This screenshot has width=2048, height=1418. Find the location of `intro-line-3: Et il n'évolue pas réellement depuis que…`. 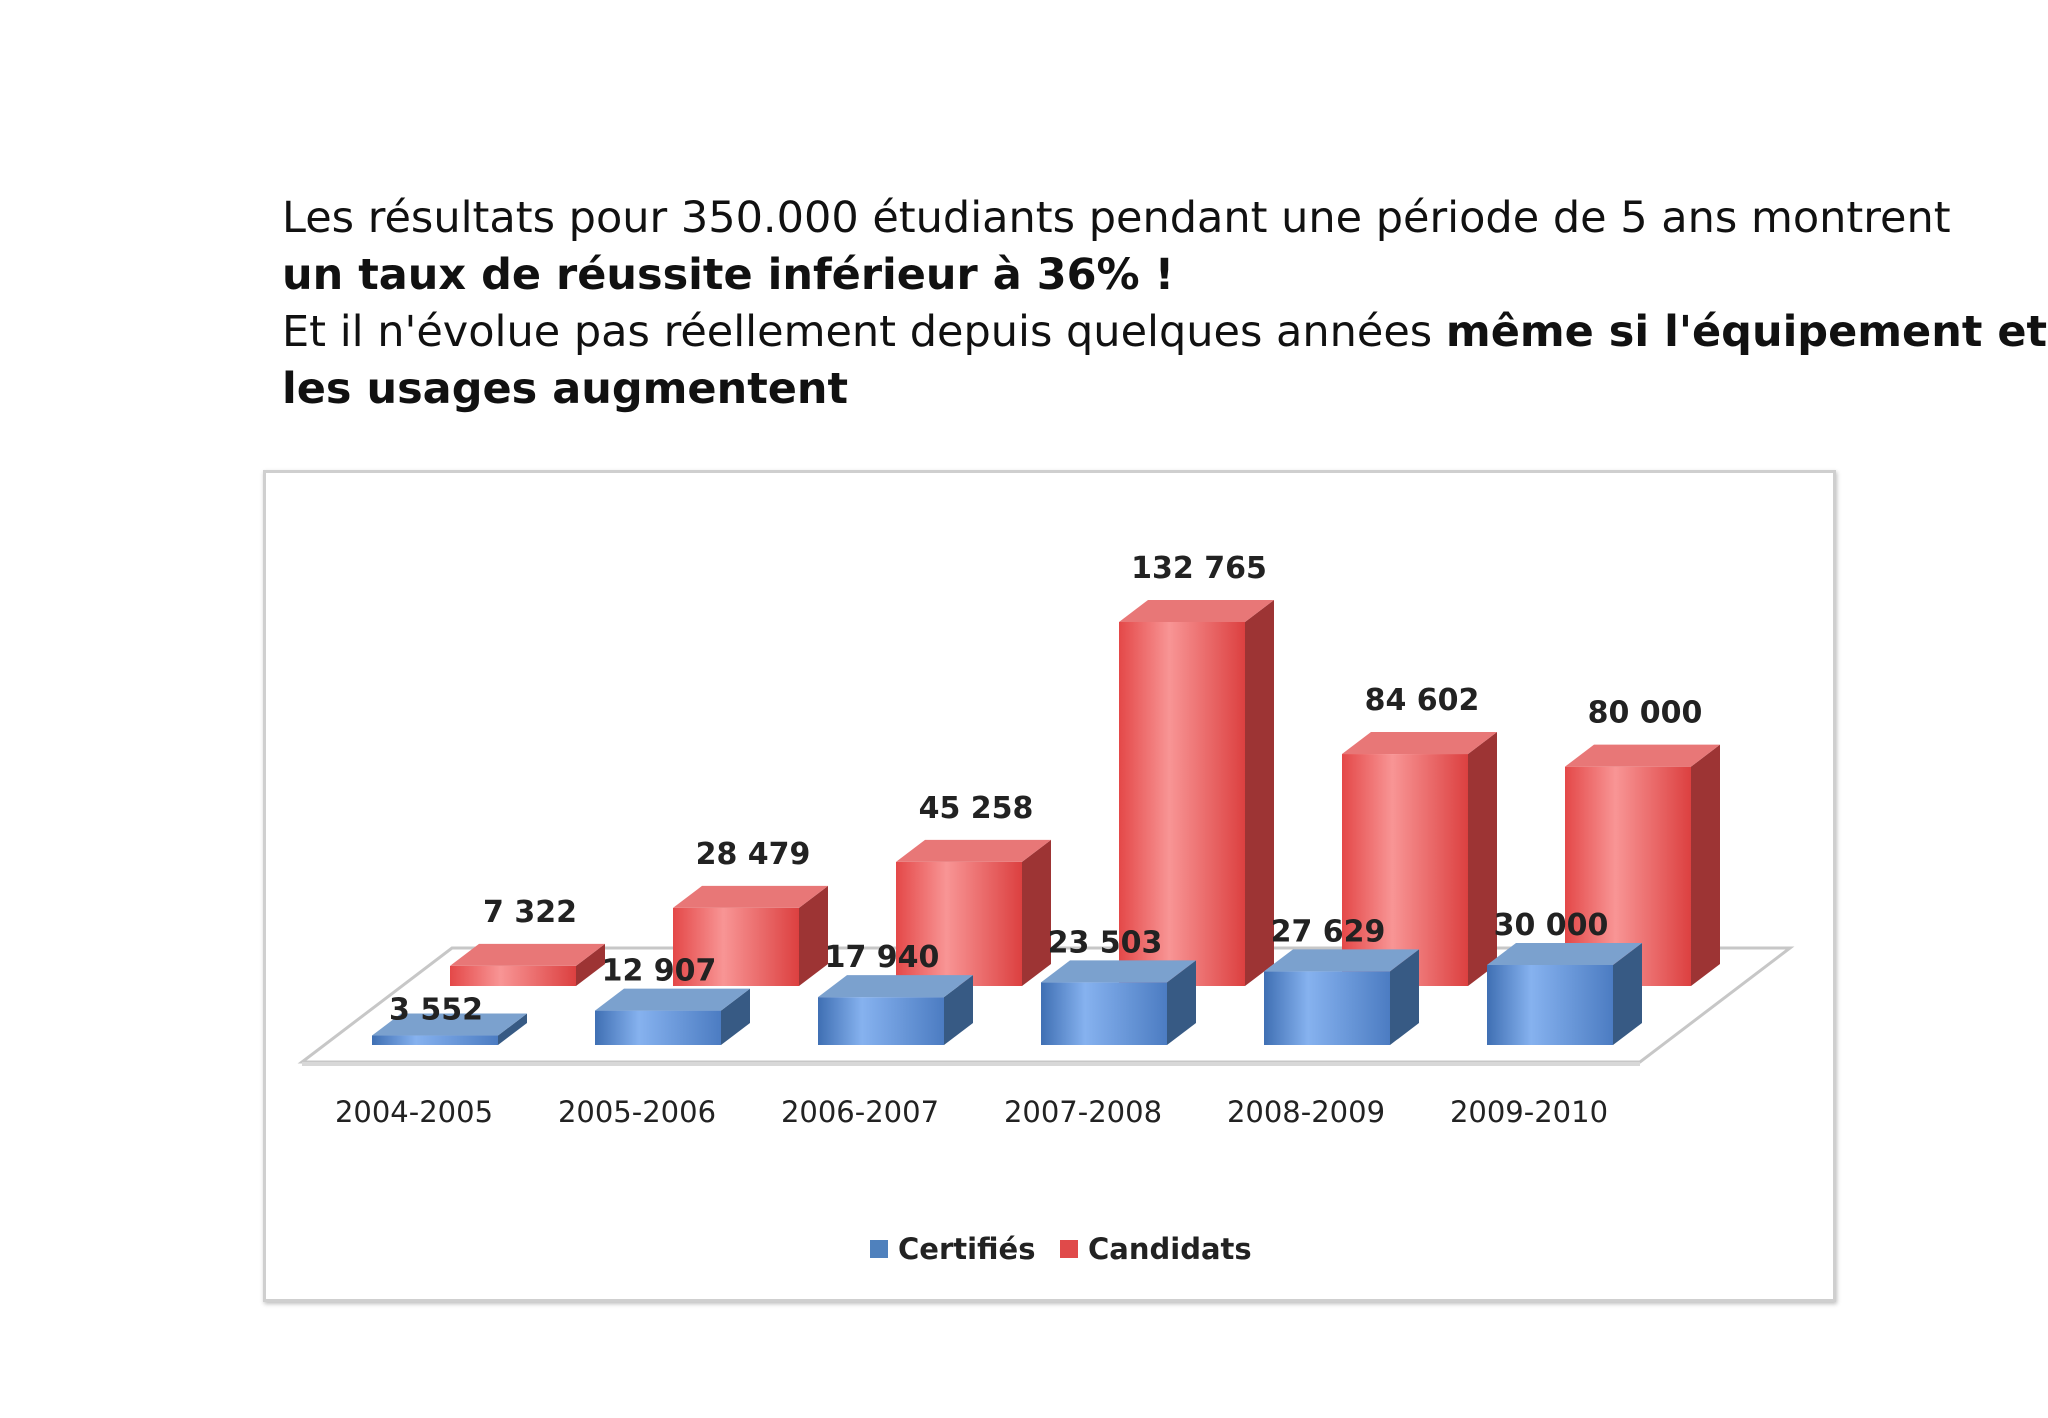

intro-line-3: Et il n'évolue pas réellement depuis que… is located at coordinates (1164, 332).